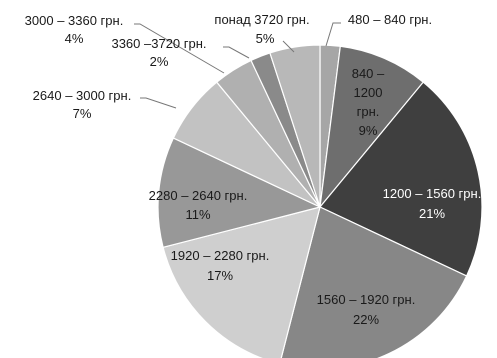  Describe the element at coordinates (220, 275) in the screenshot. I see `slice-value-5: 17%` at that location.